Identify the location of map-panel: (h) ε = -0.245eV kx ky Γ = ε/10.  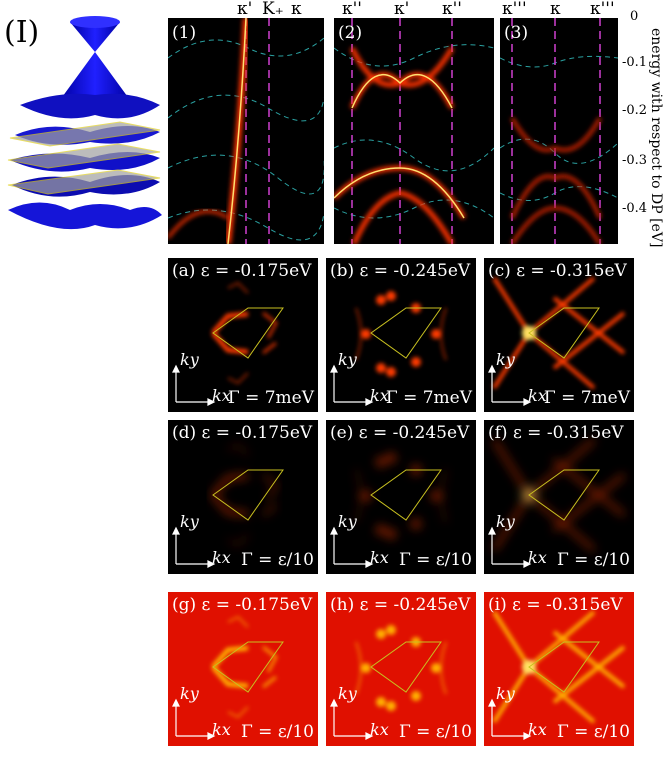
(401, 669).